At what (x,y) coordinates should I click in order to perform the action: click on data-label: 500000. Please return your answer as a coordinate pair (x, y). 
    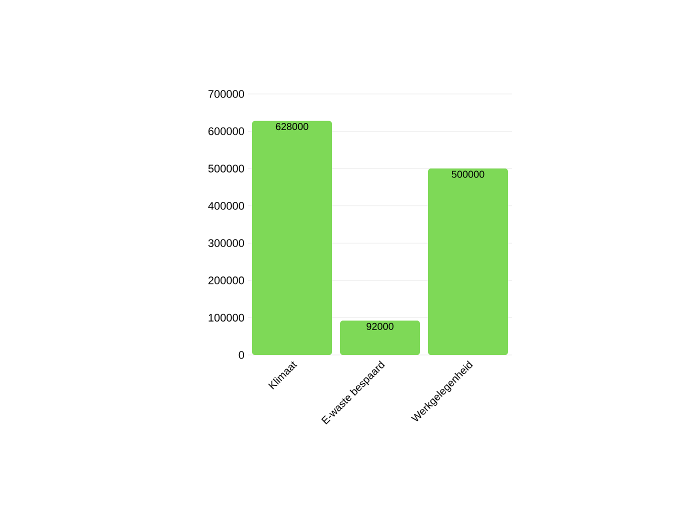
    Looking at the image, I should click on (468, 174).